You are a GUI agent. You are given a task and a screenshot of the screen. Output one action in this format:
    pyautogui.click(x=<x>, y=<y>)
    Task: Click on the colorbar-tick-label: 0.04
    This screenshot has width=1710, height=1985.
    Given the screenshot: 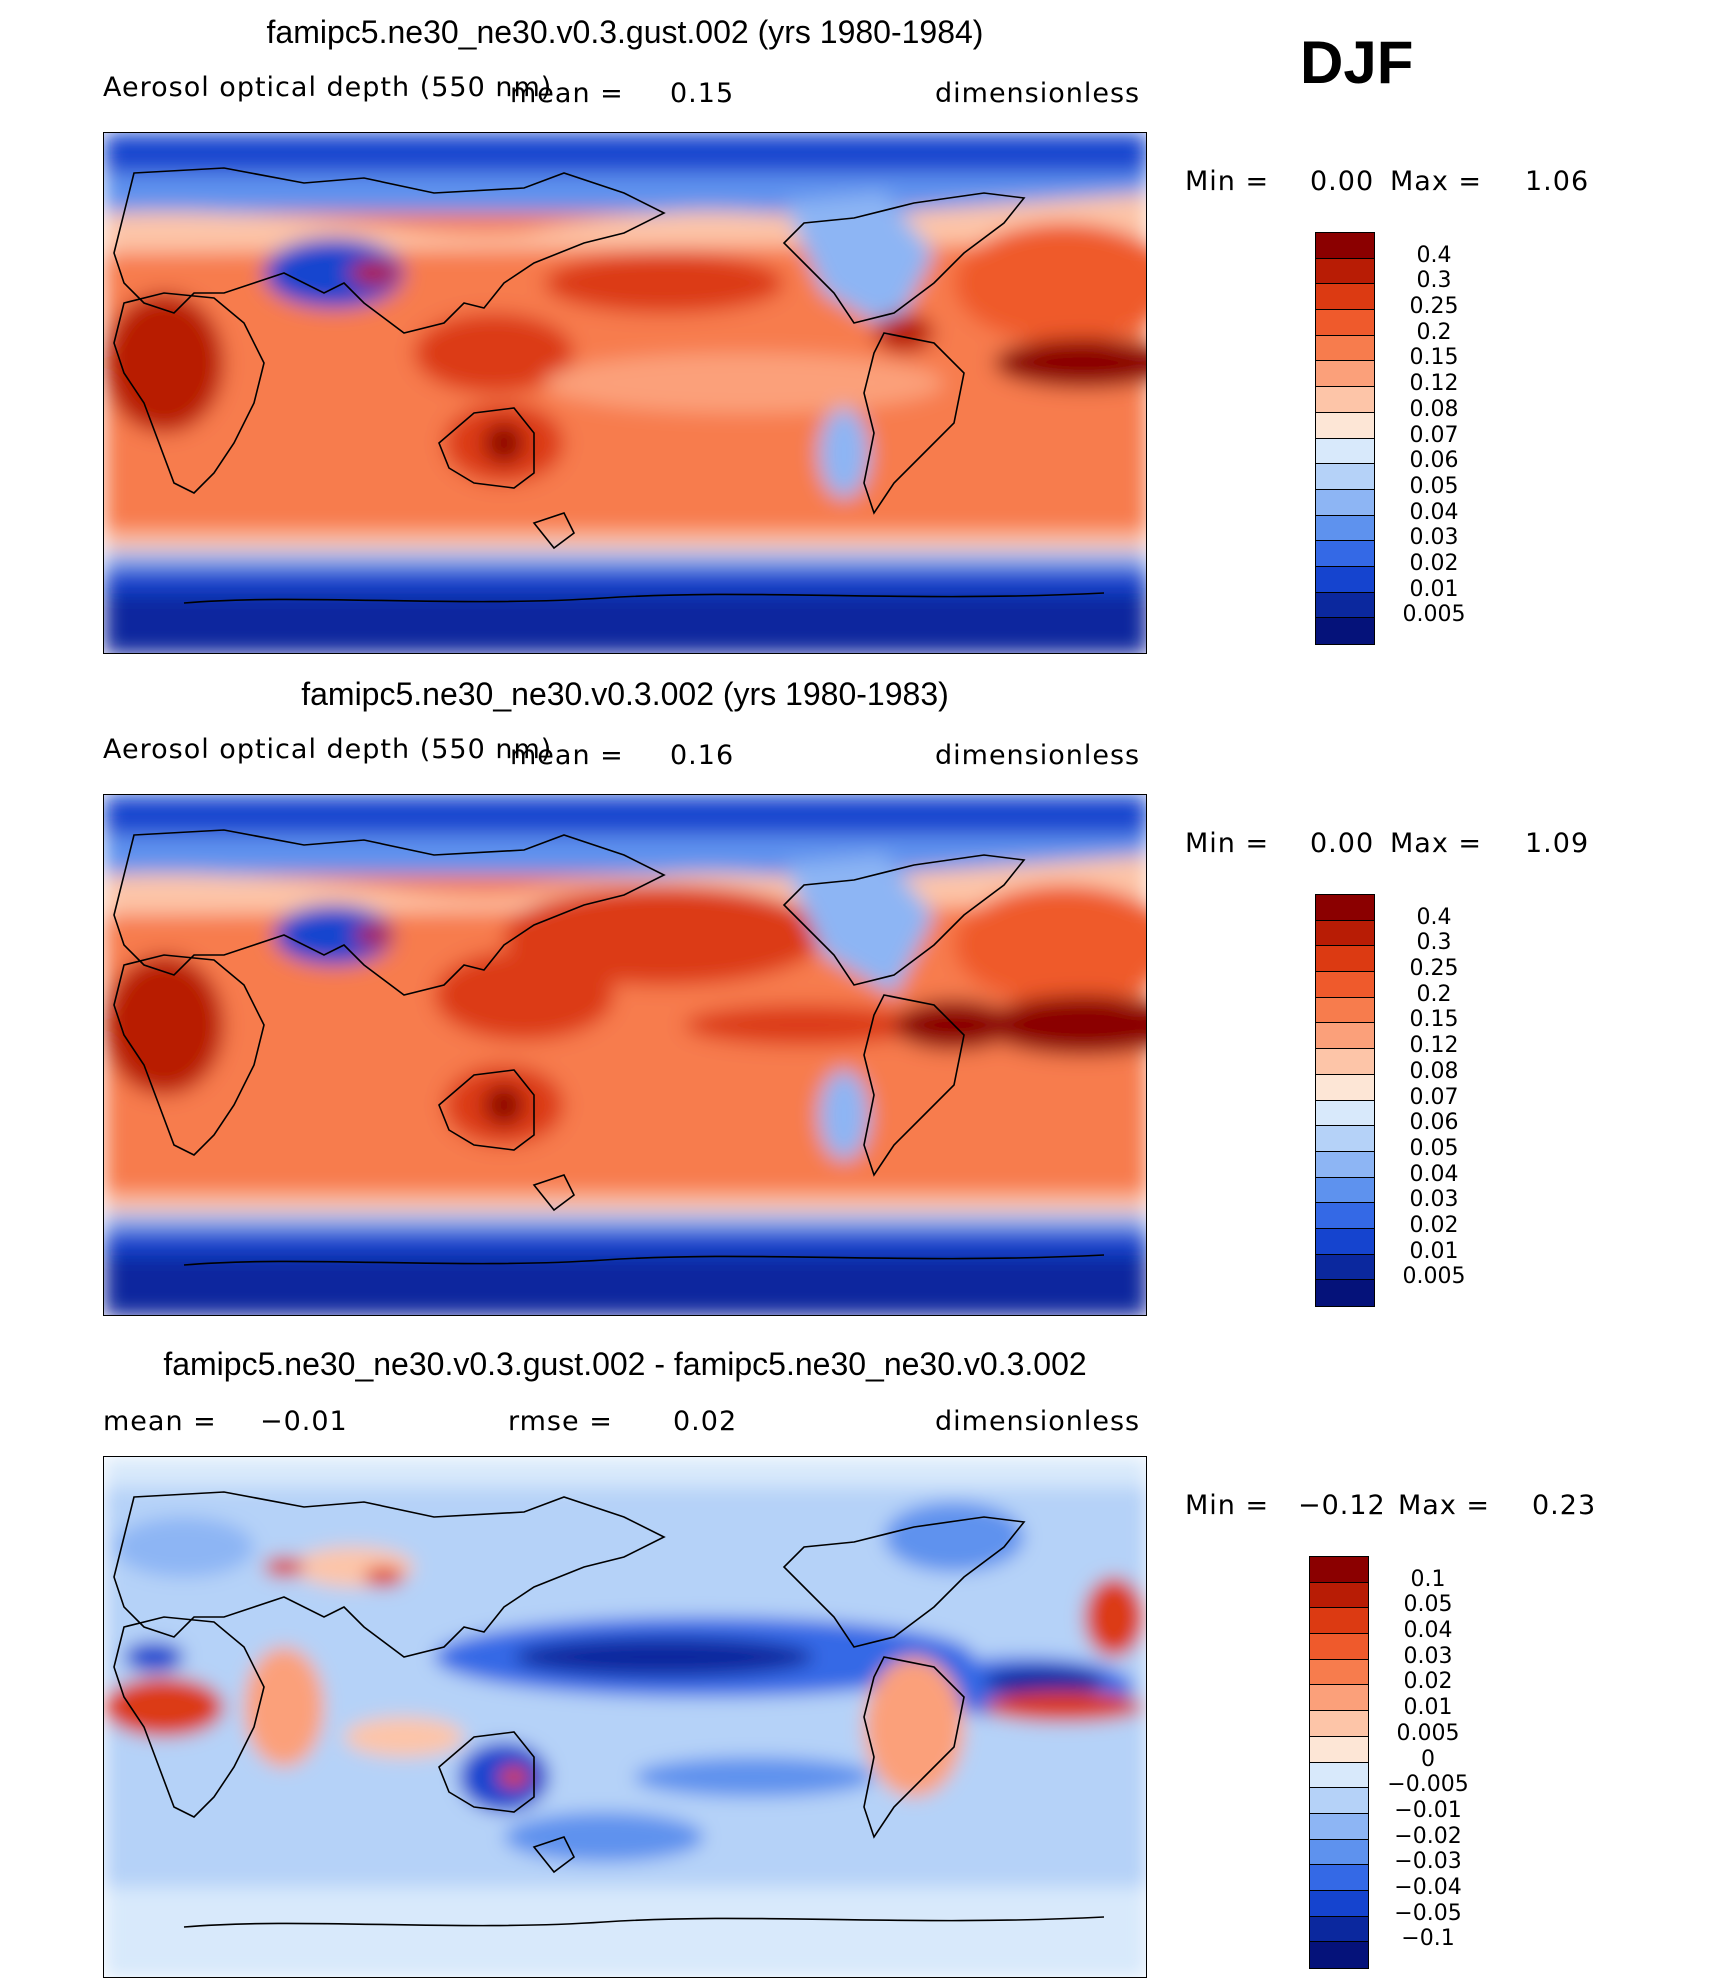 What is the action you would take?
    pyautogui.click(x=1434, y=512)
    